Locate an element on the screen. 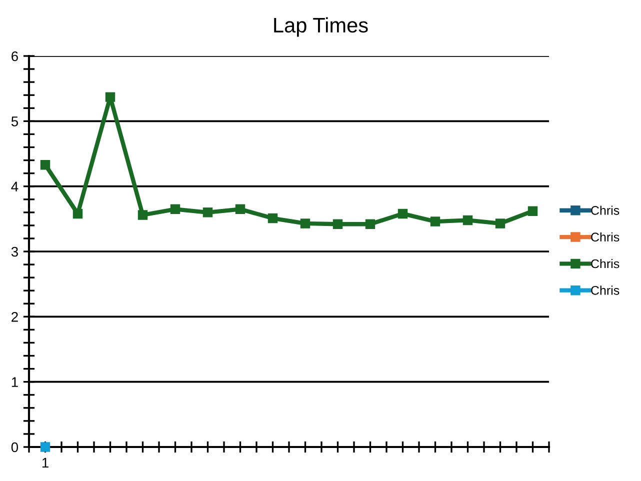 This screenshot has height=481, width=641. y-tick-label: 4 is located at coordinates (14, 187).